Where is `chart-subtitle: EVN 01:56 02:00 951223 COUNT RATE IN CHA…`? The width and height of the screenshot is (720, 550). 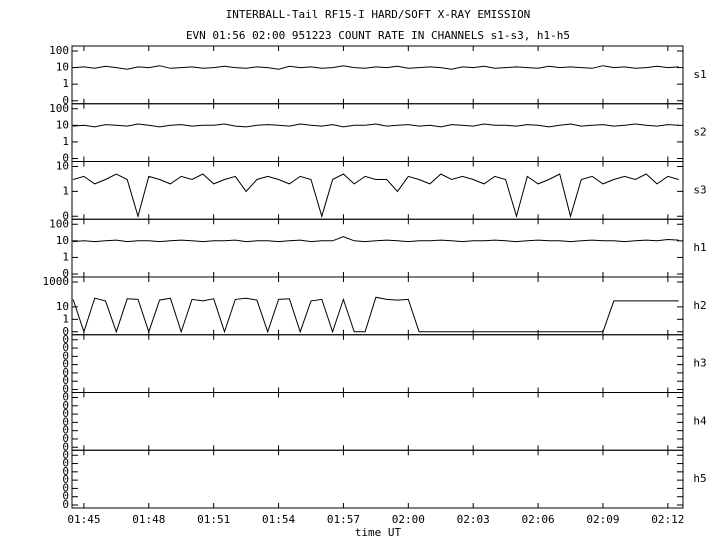 chart-subtitle: EVN 01:56 02:00 951223 COUNT RATE IN CHA… is located at coordinates (378, 35).